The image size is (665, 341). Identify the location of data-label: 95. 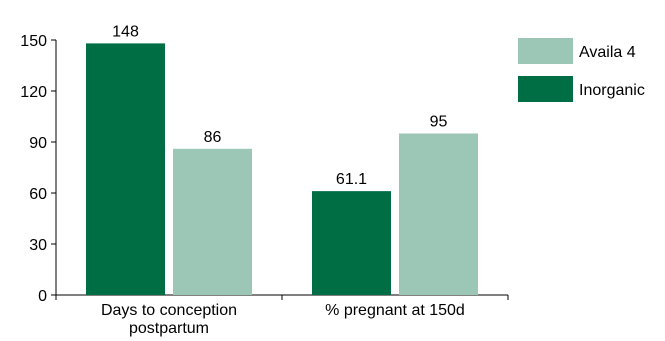
(439, 122).